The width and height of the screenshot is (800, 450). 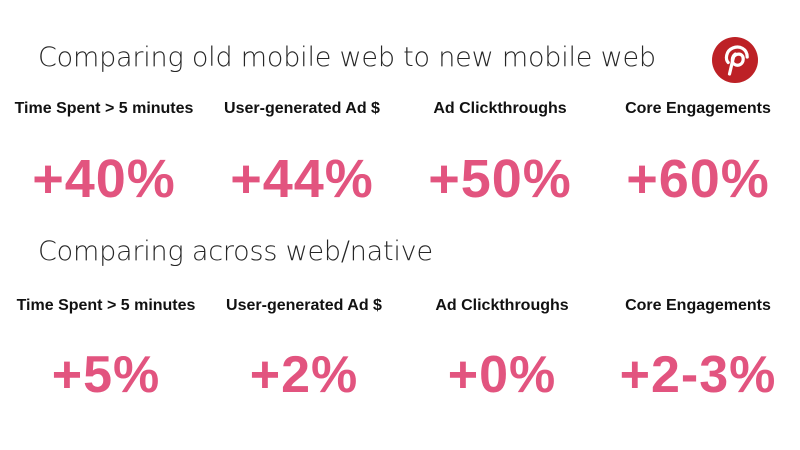 I want to click on metric-value: +5%, so click(x=106, y=375).